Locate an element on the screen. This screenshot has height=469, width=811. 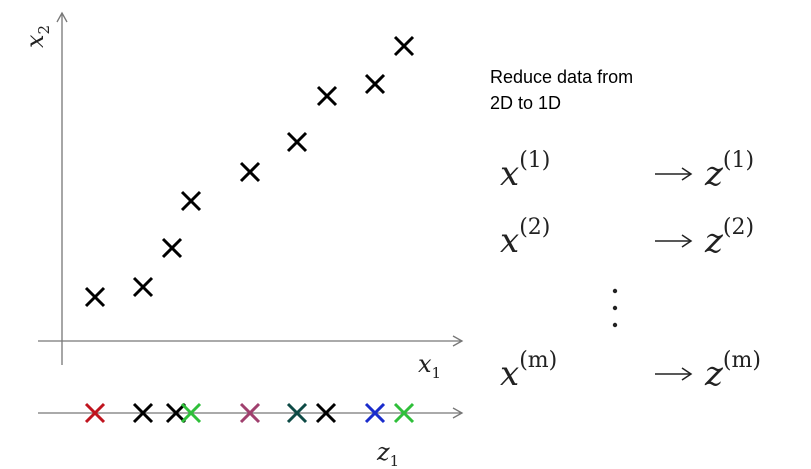
source-vector: x(m) is located at coordinates (528, 371).